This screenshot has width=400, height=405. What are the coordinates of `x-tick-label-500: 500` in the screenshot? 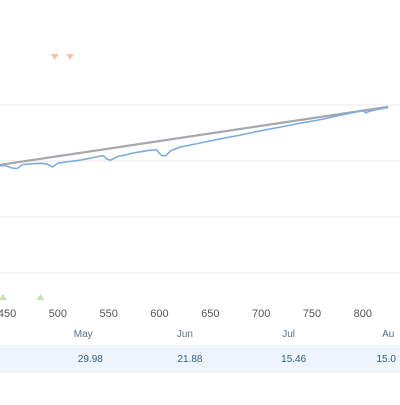 It's located at (58, 314).